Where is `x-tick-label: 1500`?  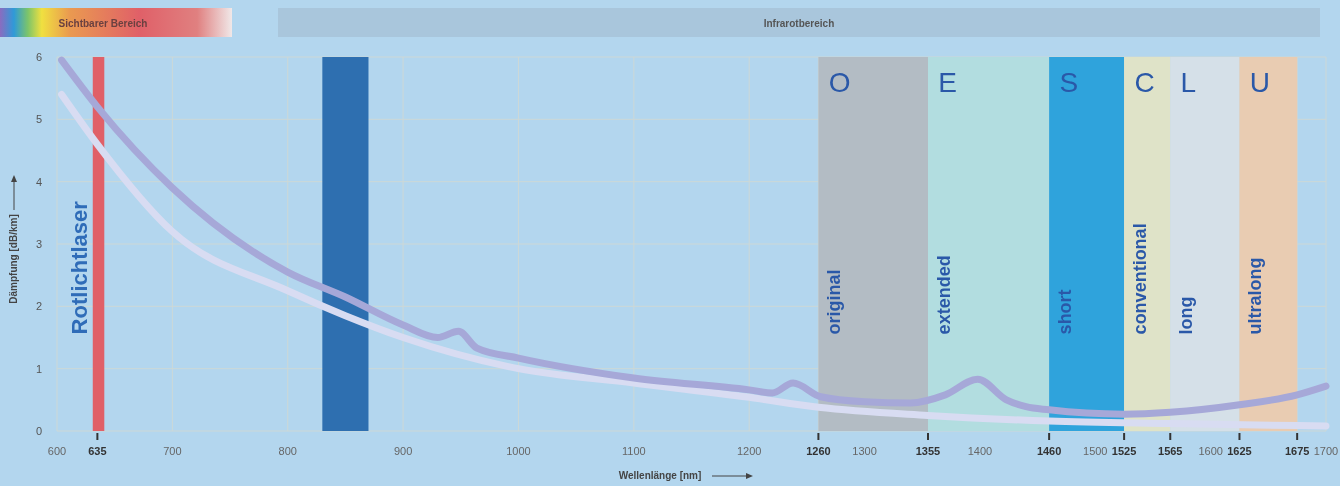
x-tick-label: 1500 is located at coordinates (1095, 451).